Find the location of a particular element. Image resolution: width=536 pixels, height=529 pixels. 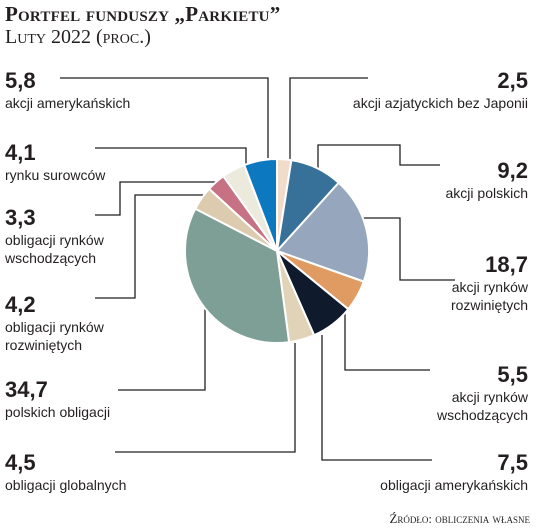

slice-label: akcji amerykańskich is located at coordinates (68, 103).